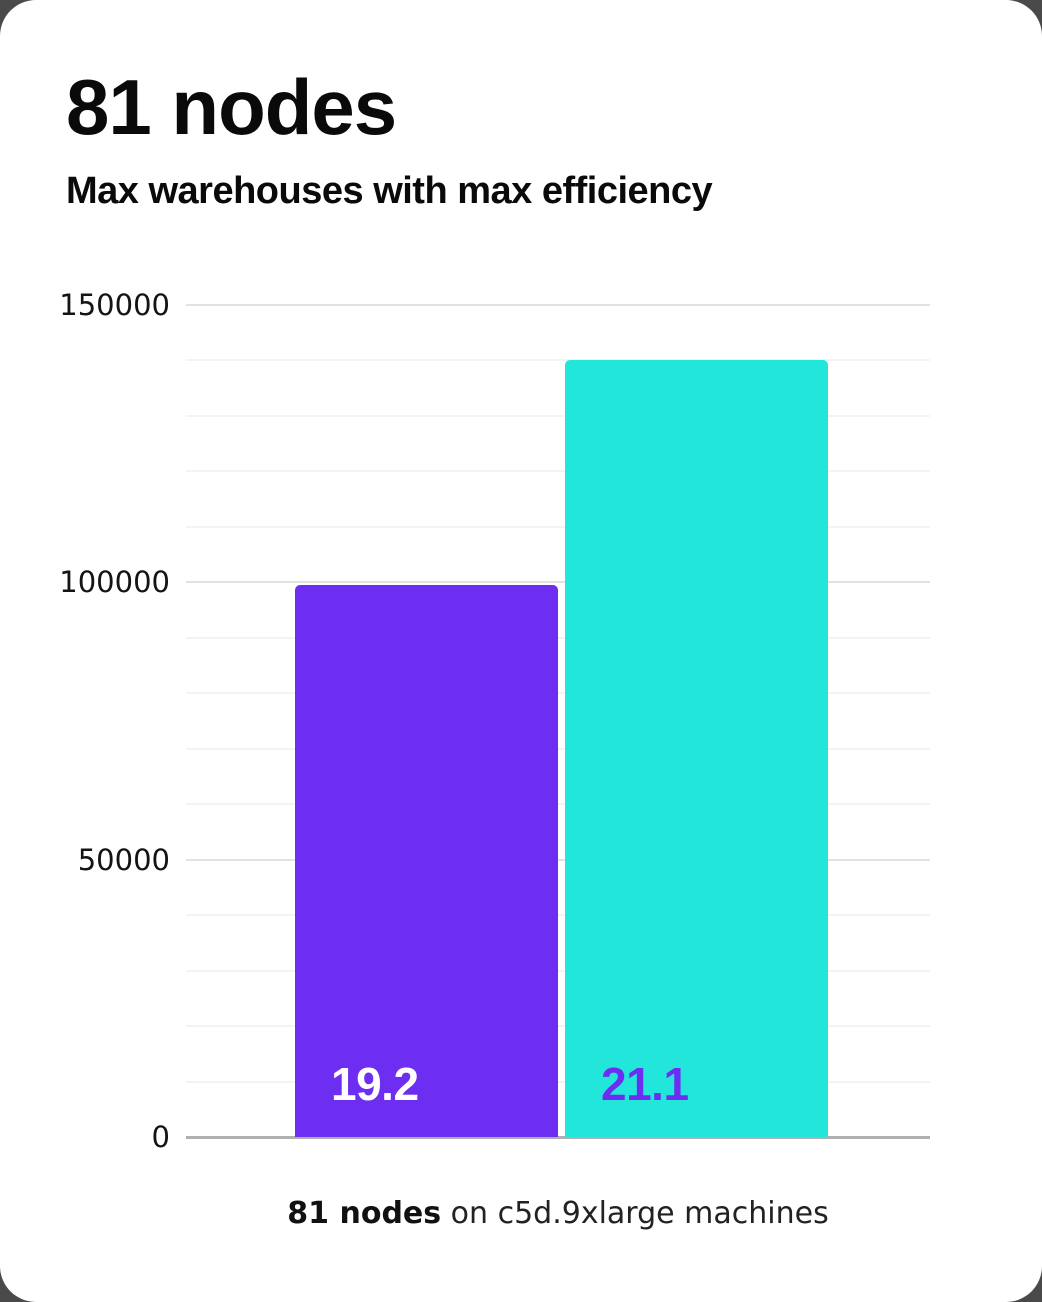 This screenshot has height=1302, width=1042. I want to click on y-axis-tick-label: 0, so click(160, 1137).